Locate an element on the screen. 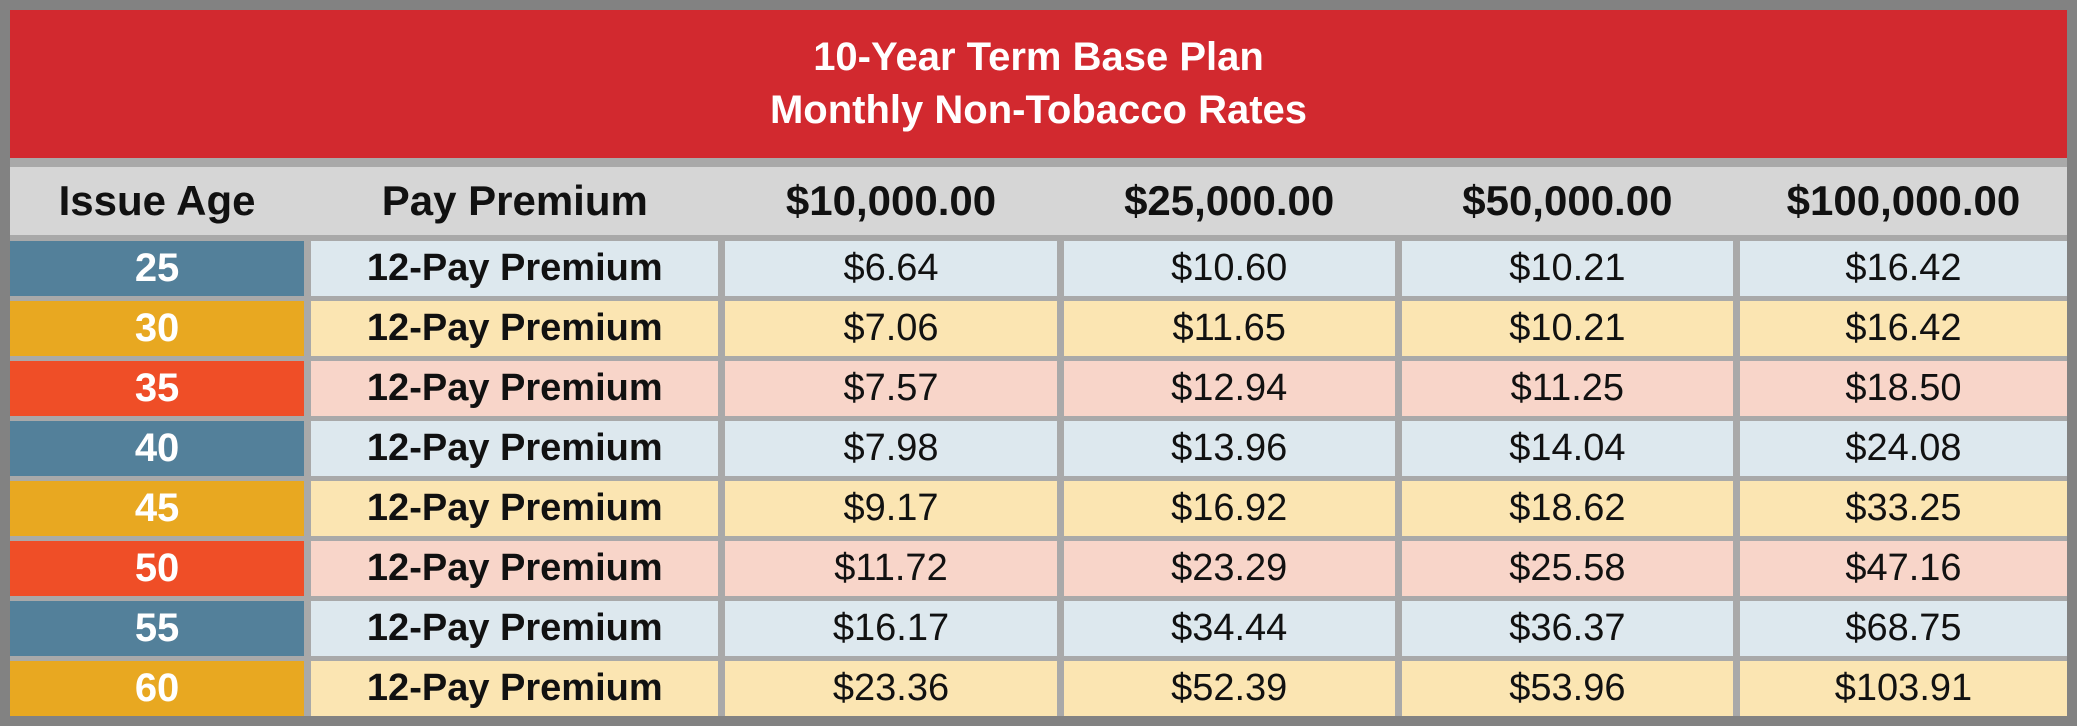 The height and width of the screenshot is (726, 2077). col-header-pay-premium: Pay Premium is located at coordinates (514, 200).